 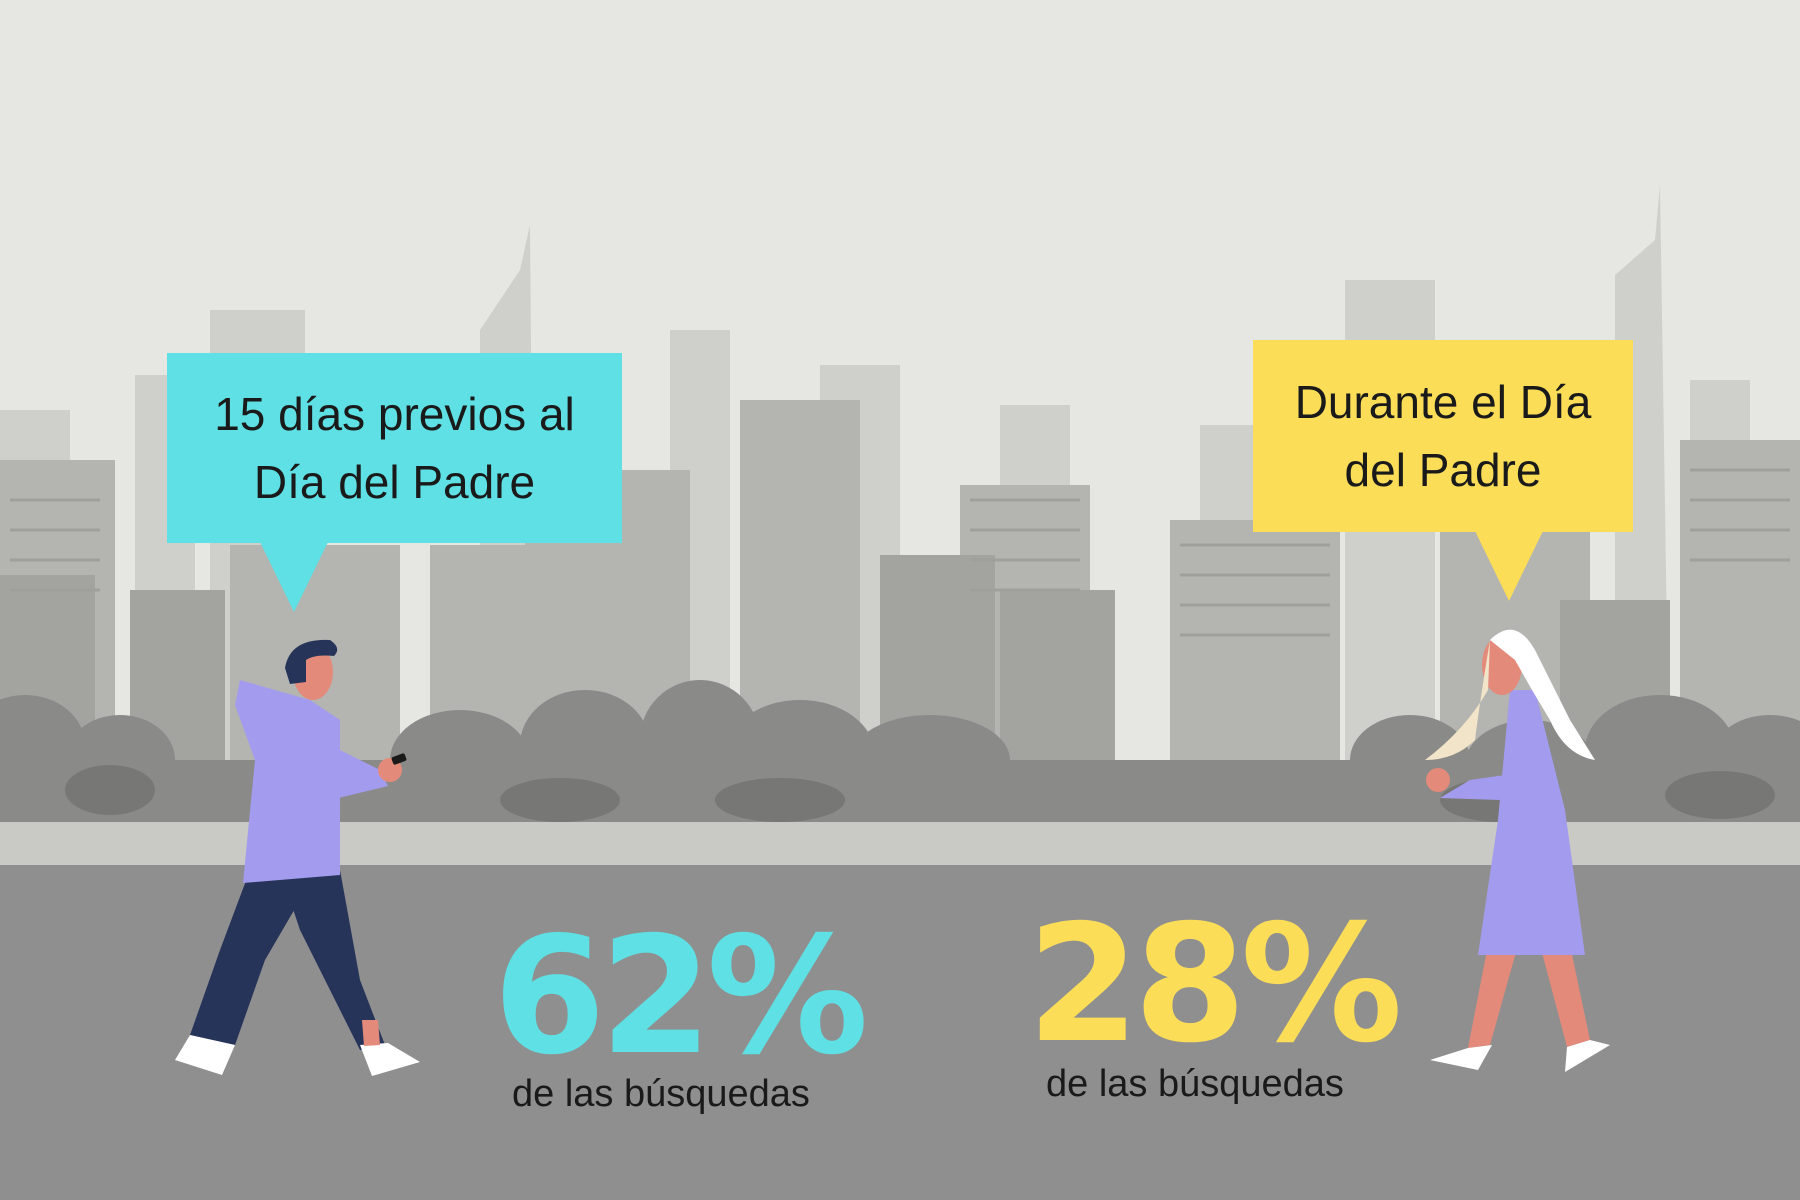 What do you see at coordinates (661, 1094) in the screenshot?
I see `stat-before-caption: de las búsquedas` at bounding box center [661, 1094].